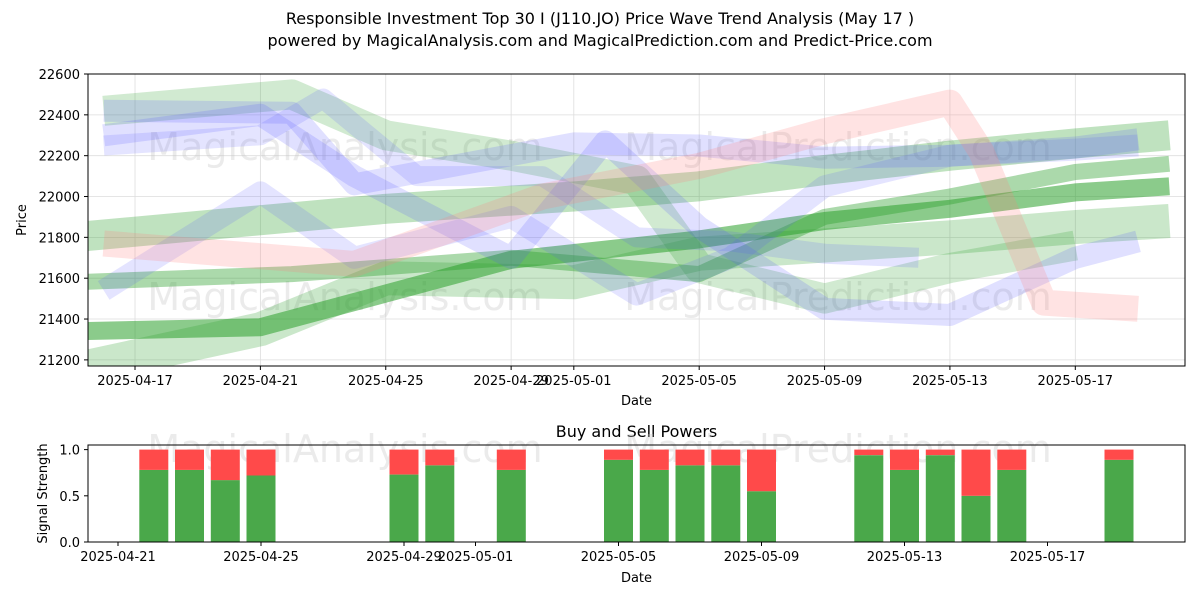 The height and width of the screenshot is (600, 1200). What do you see at coordinates (135, 381) in the screenshot?
I see `x-tick-label: 2025-04-17` at bounding box center [135, 381].